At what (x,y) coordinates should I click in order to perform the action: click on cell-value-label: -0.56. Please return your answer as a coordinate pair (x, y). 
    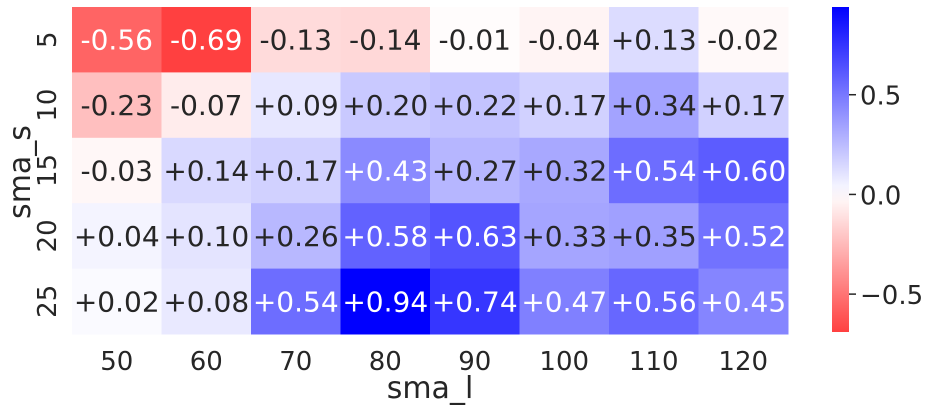
    Looking at the image, I should click on (117, 40).